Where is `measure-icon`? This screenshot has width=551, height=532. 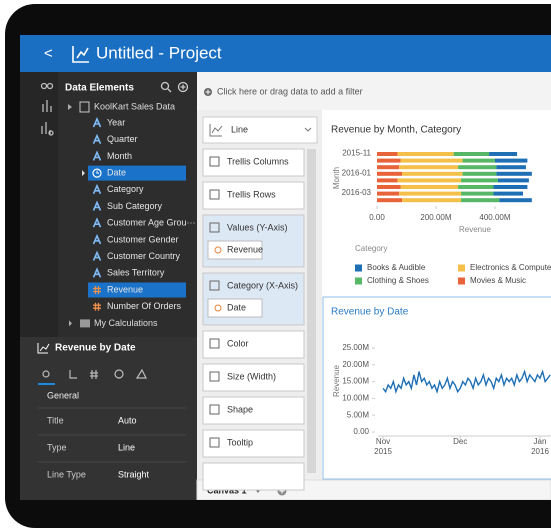
measure-icon is located at coordinates (97, 290).